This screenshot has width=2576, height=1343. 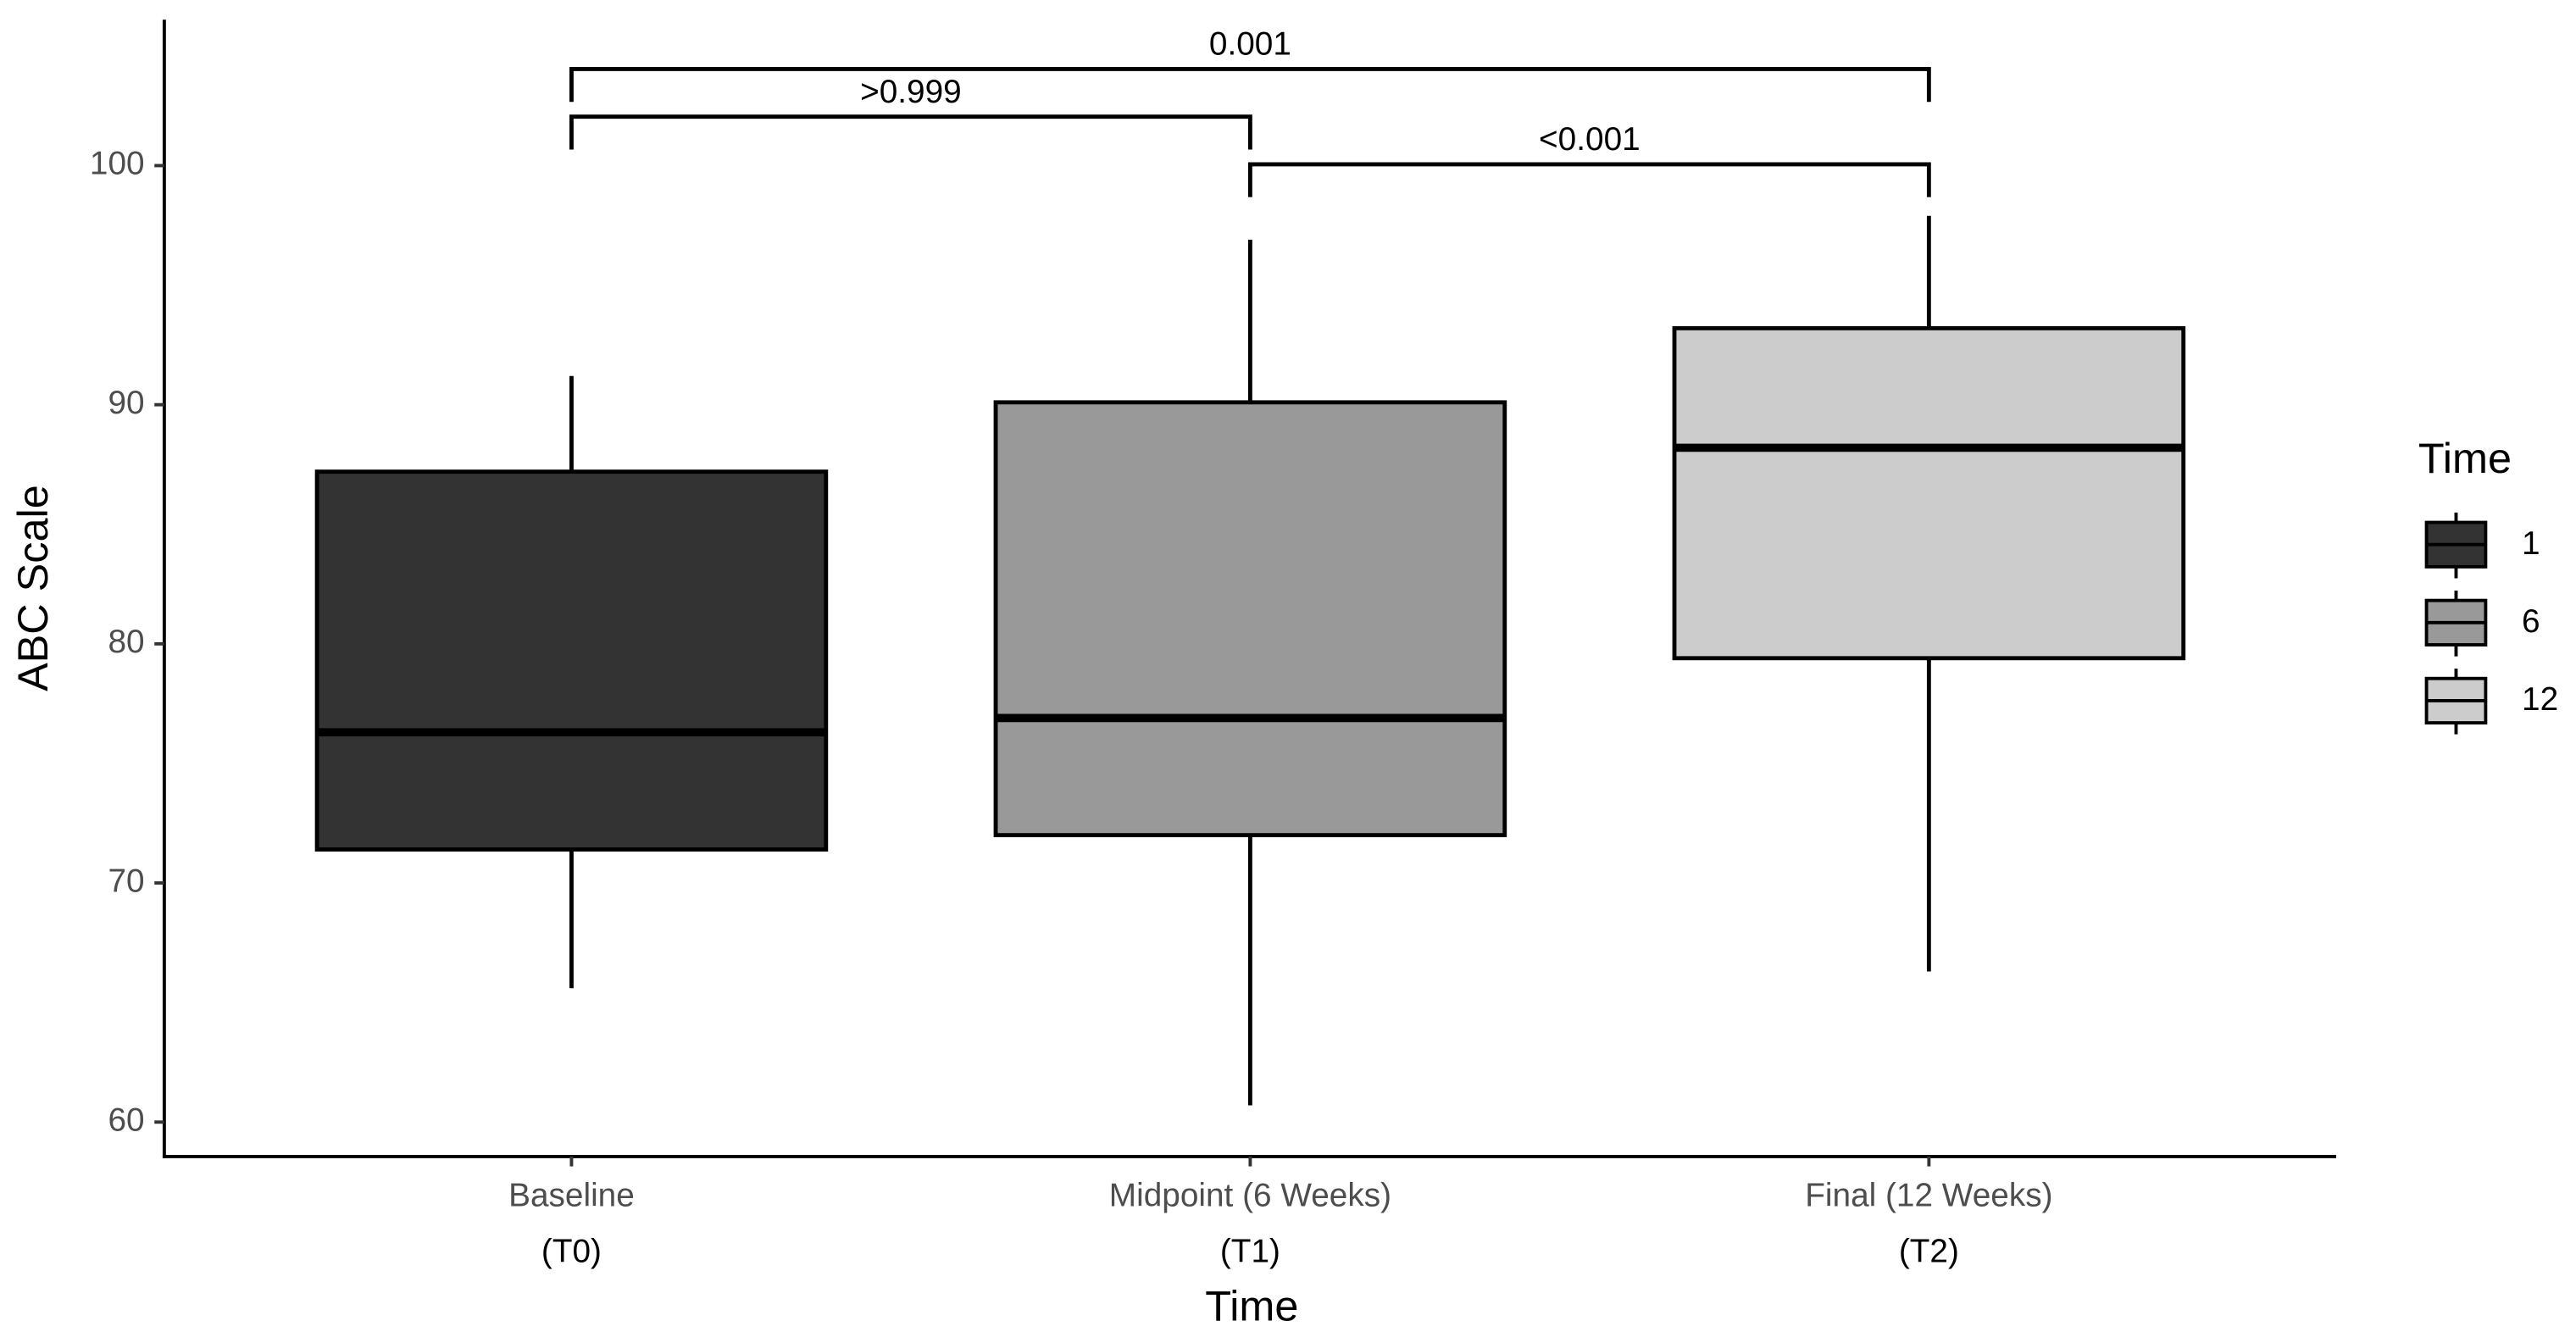 I want to click on x-tick-sublabel: (T0), so click(x=571, y=1252).